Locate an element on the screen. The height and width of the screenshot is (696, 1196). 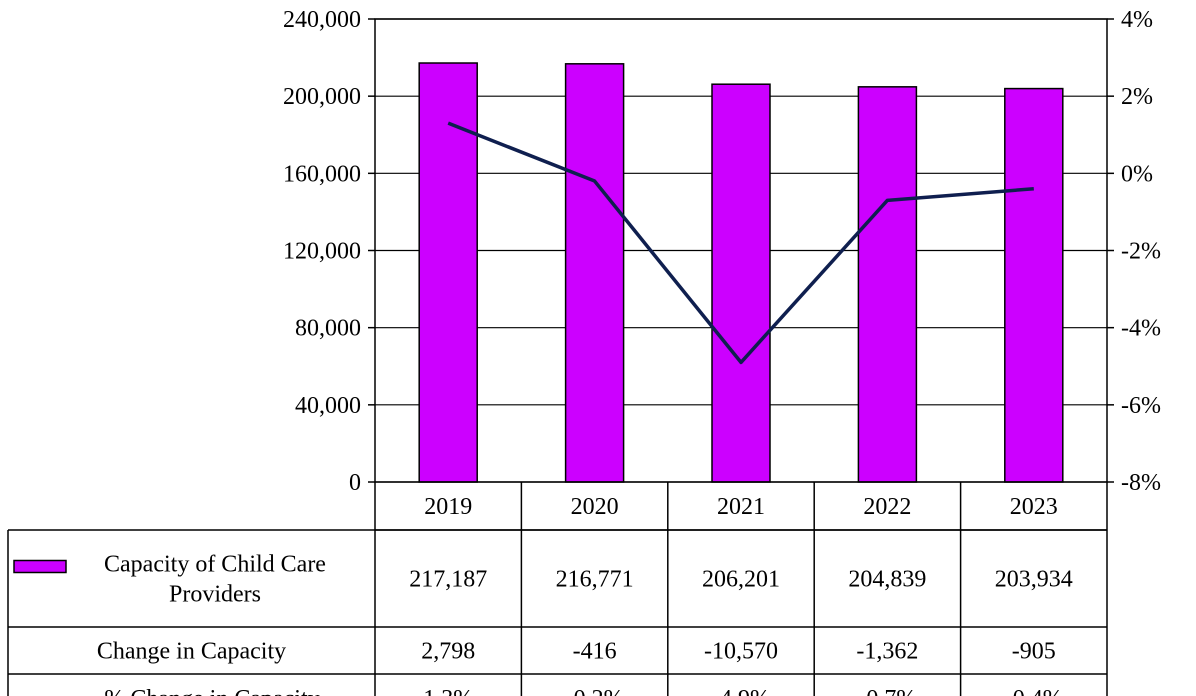
table-cell-value: -1,362 is located at coordinates (887, 652).